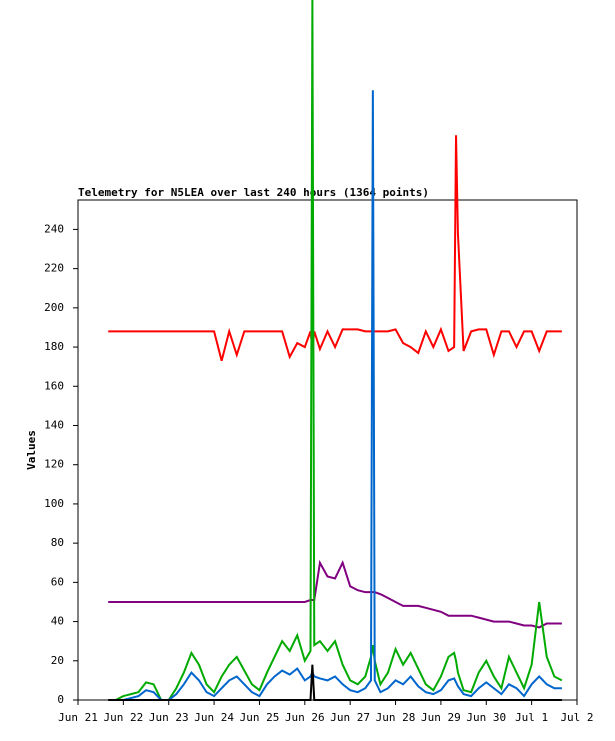  What do you see at coordinates (350, 717) in the screenshot?
I see `x-tick-label: Jun 27` at bounding box center [350, 717].